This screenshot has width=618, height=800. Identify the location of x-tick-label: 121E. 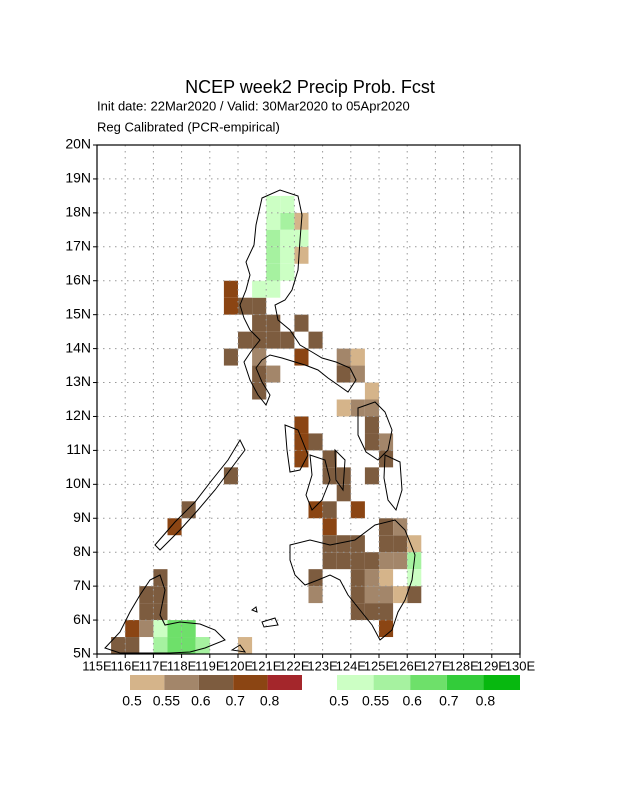
(266, 665).